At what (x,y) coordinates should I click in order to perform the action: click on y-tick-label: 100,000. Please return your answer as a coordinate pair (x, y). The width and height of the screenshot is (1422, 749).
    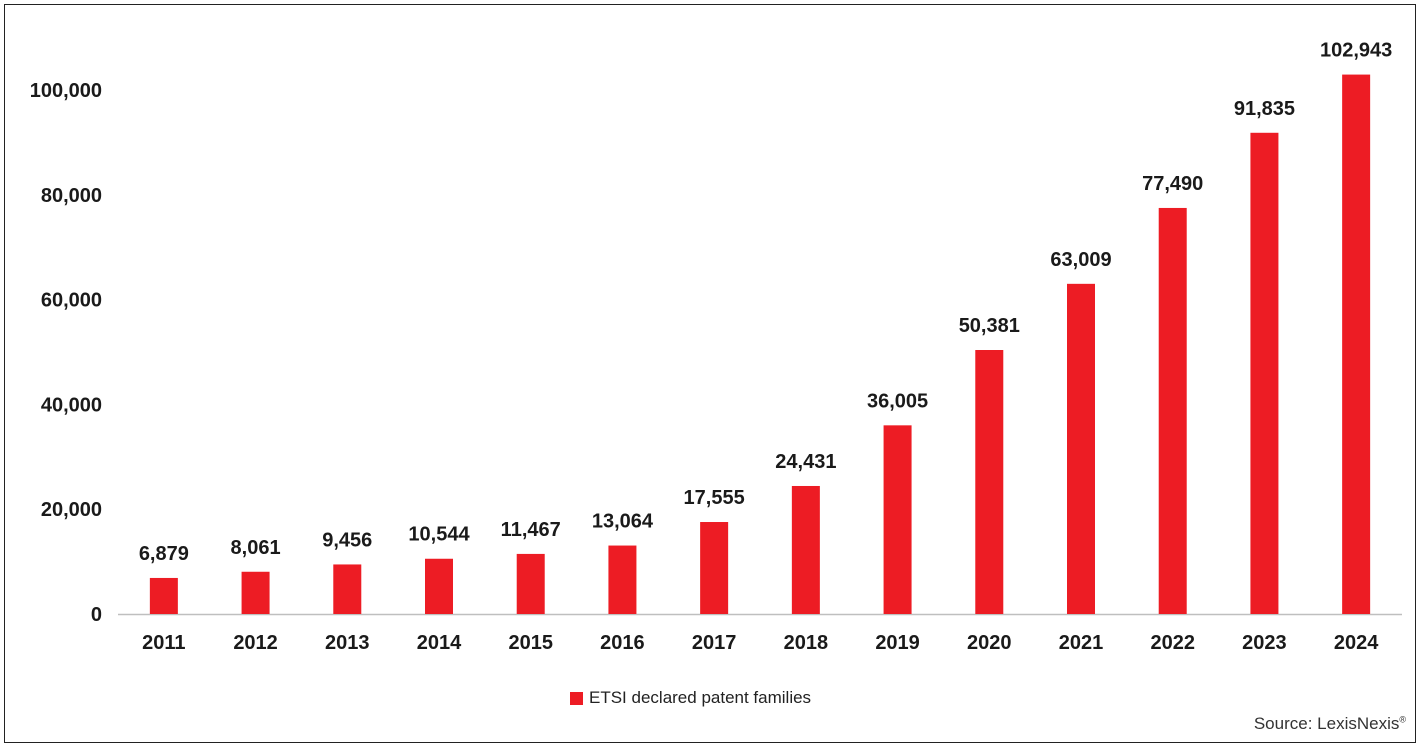
    Looking at the image, I should click on (66, 91).